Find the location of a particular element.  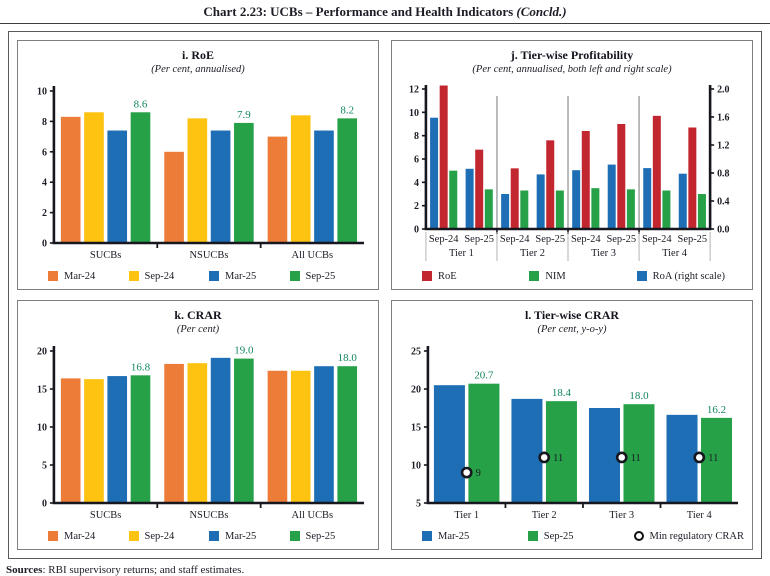

x-category-label: Tier 2 is located at coordinates (544, 515).